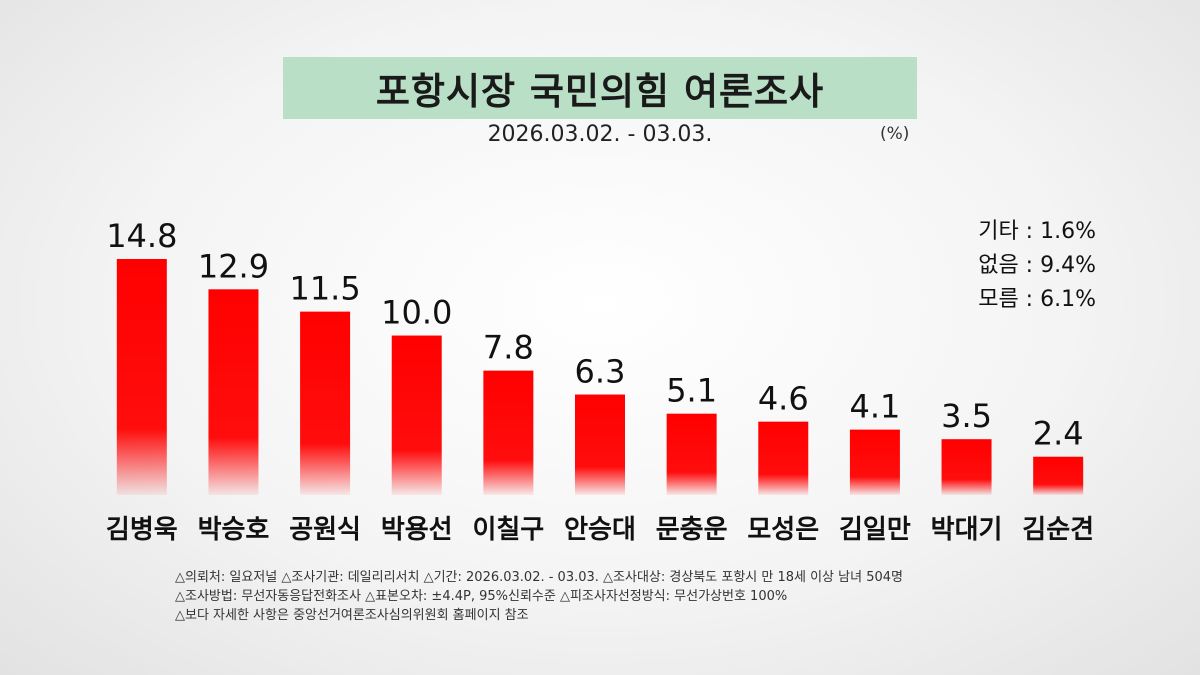 The width and height of the screenshot is (1200, 675). What do you see at coordinates (1068, 231) in the screenshot?
I see `other-value: 1.6%` at bounding box center [1068, 231].